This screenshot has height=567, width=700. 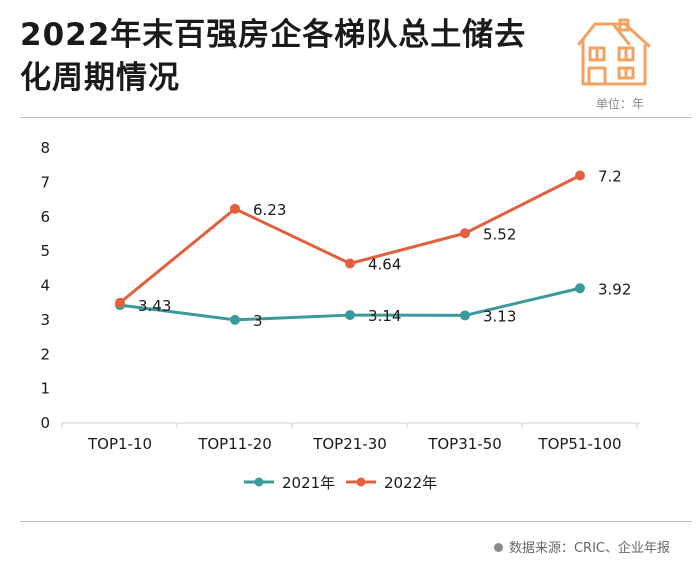 What do you see at coordinates (614, 52) in the screenshot?
I see `house-icon` at bounding box center [614, 52].